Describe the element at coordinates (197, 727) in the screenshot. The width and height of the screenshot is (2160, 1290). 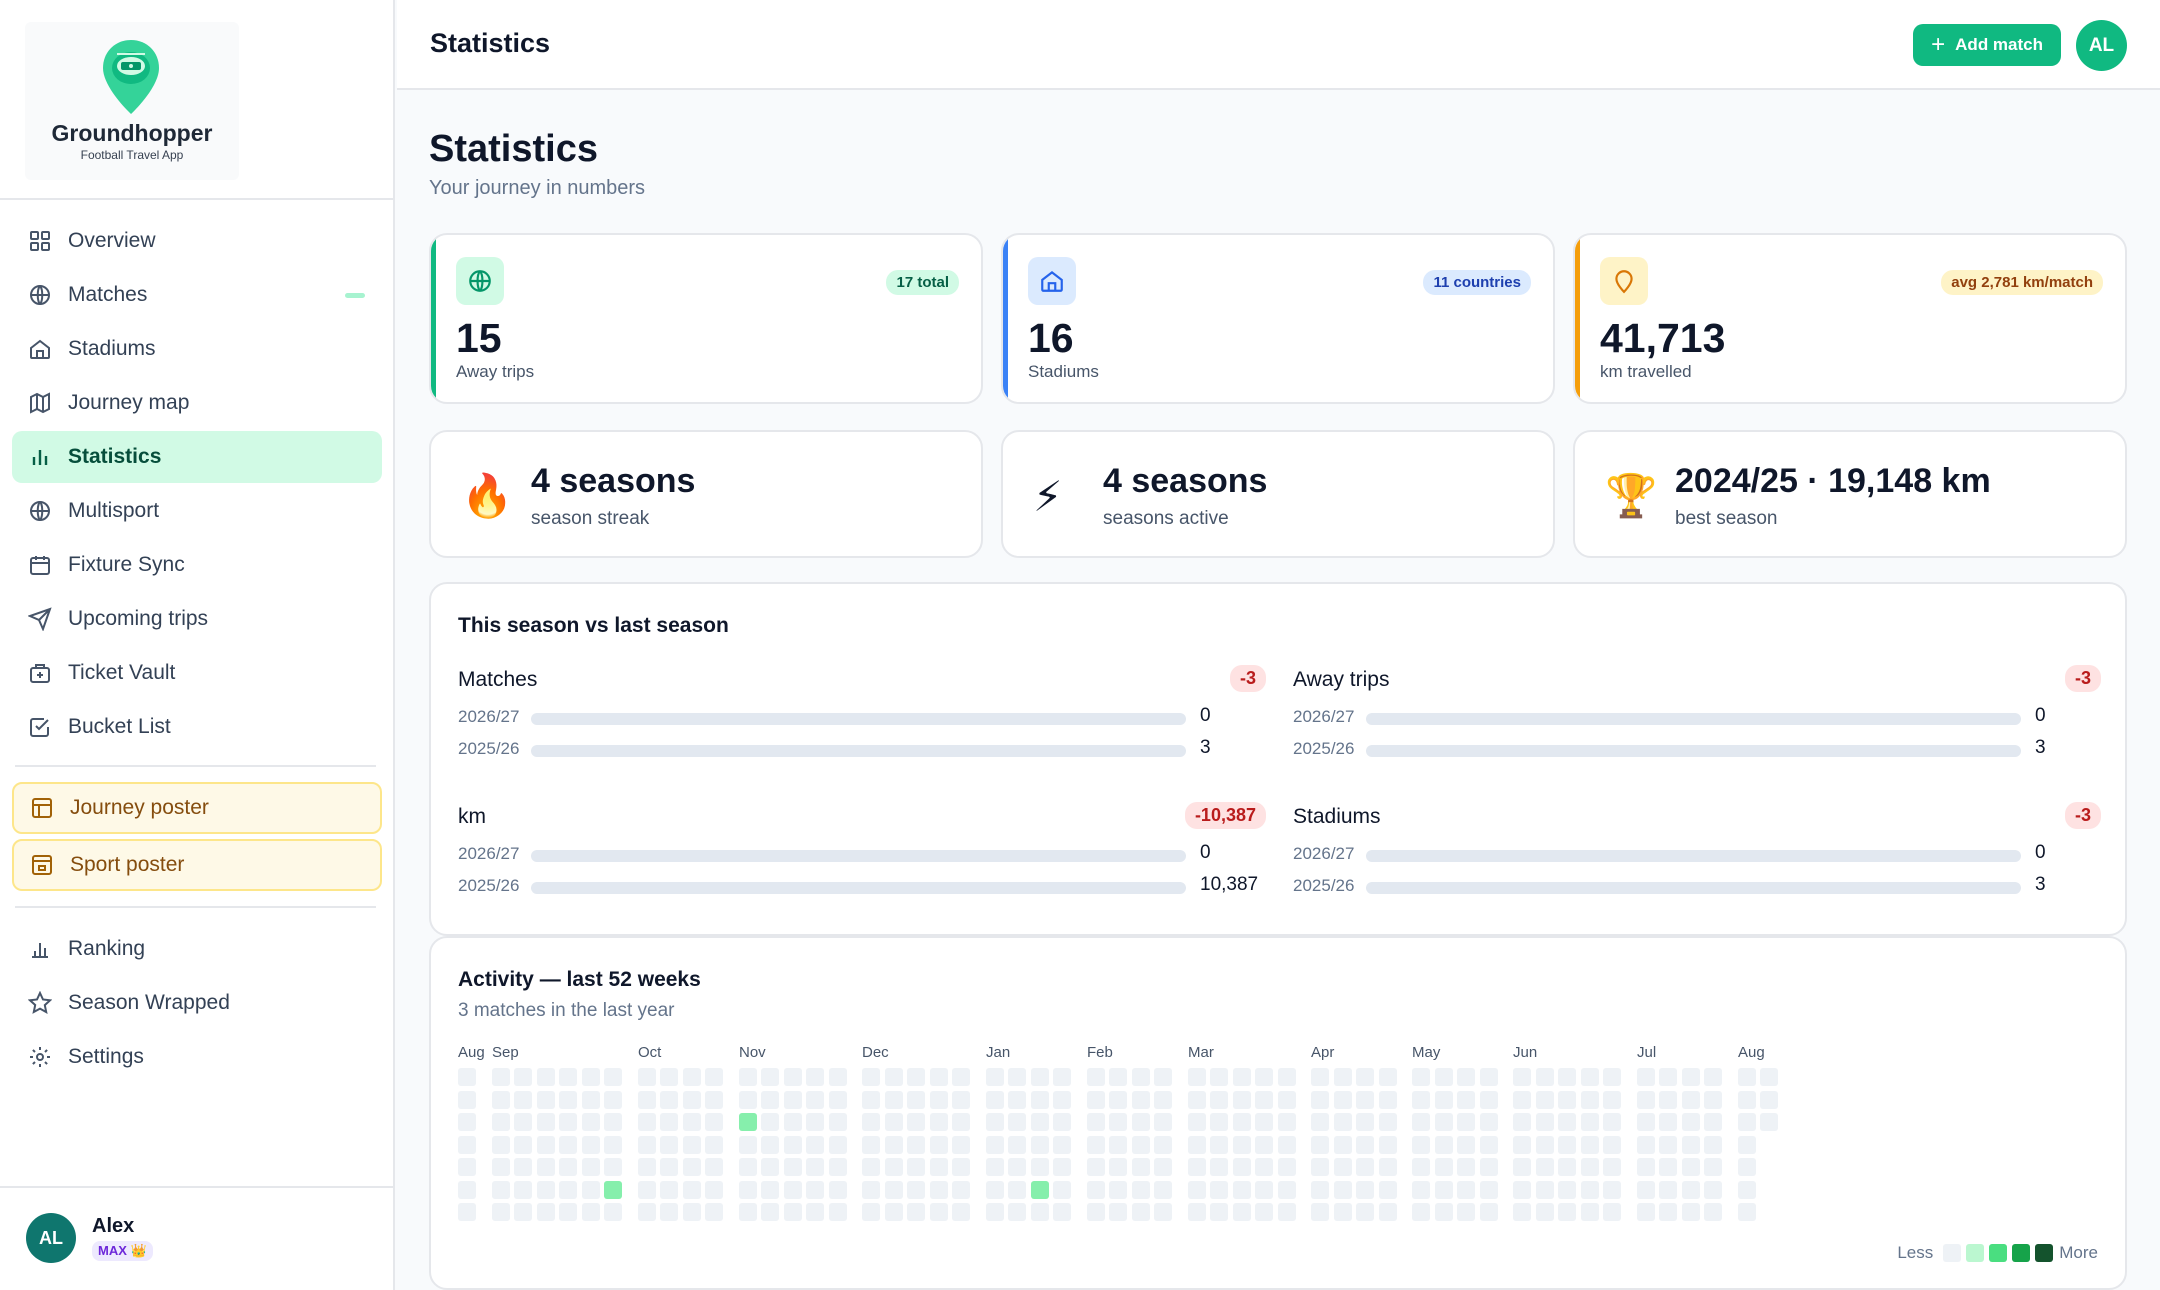
I see `nav-item-bucket-list: Bucket List` at that location.